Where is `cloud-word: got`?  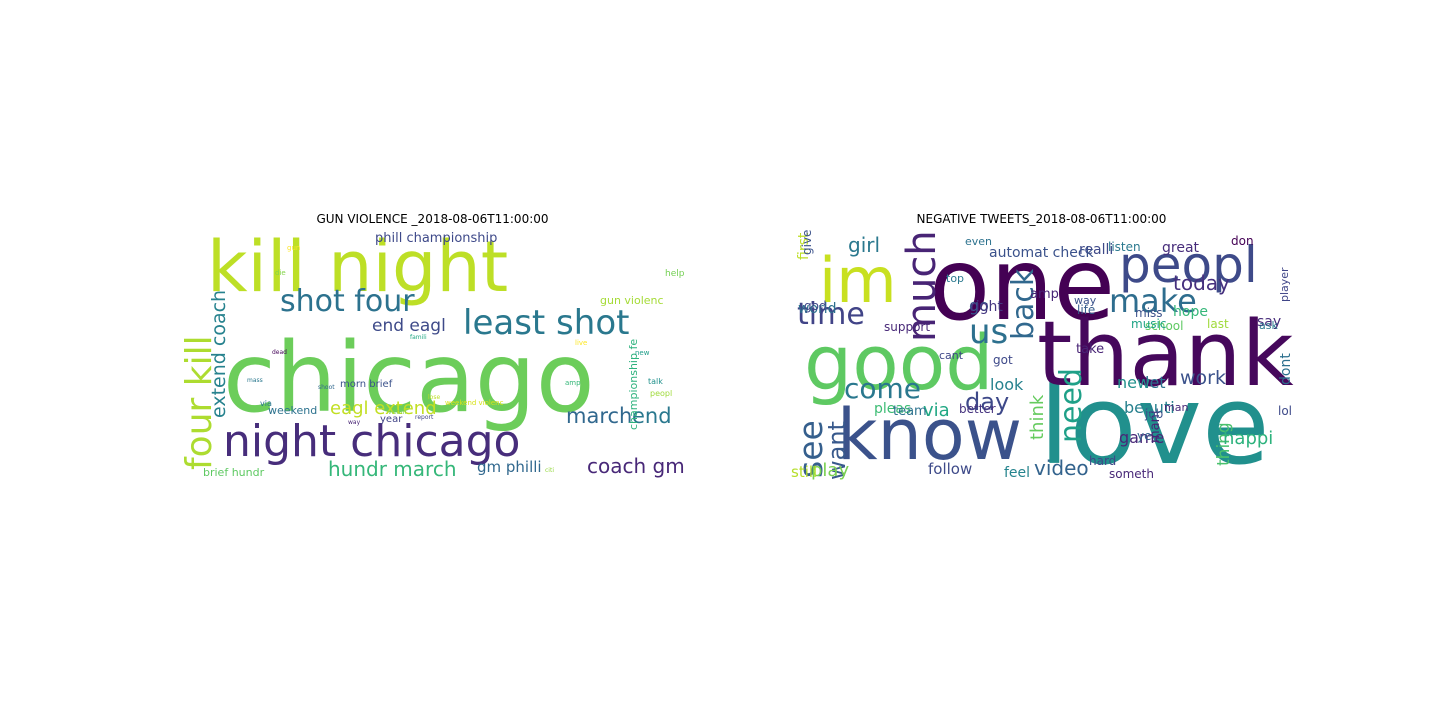 cloud-word: got is located at coordinates (1003, 360).